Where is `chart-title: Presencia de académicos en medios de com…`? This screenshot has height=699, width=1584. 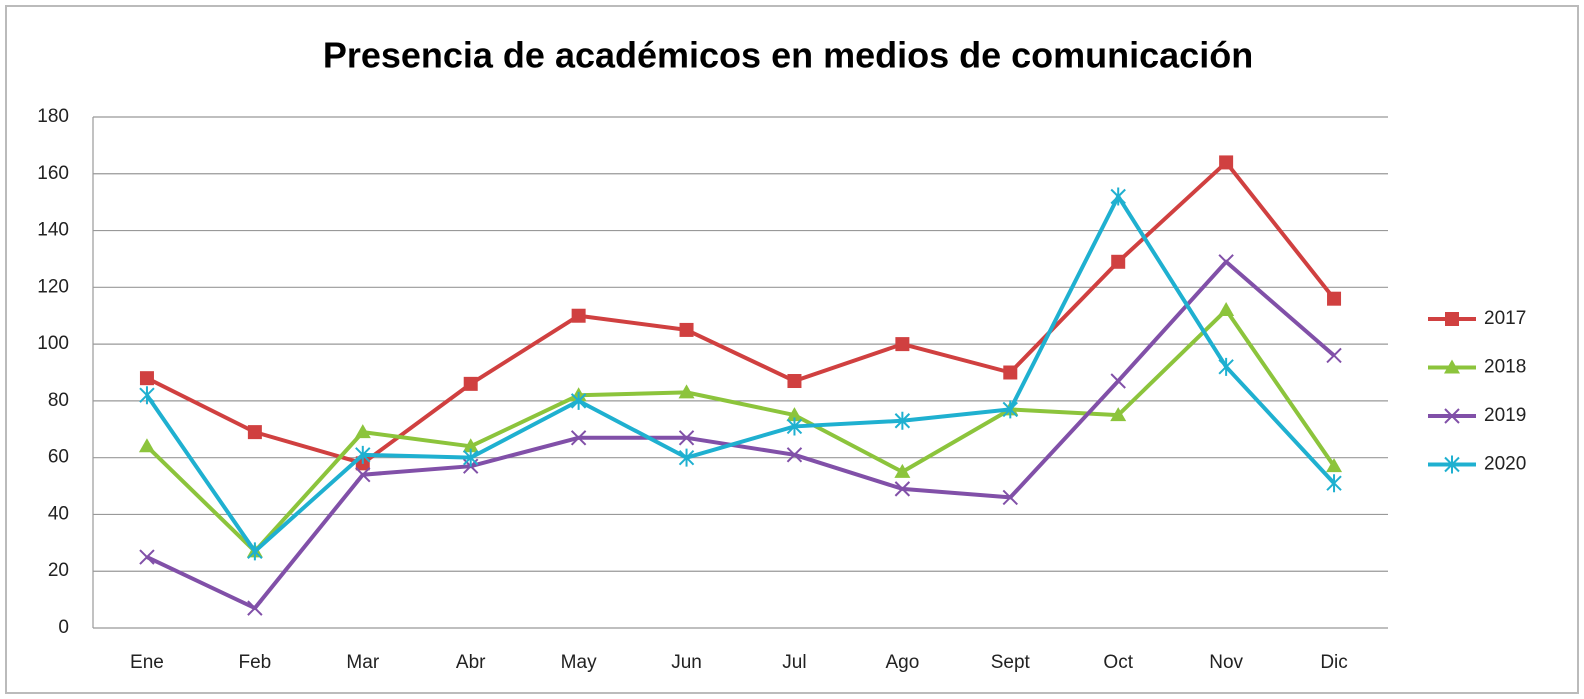 chart-title: Presencia de académicos en medios de com… is located at coordinates (788, 55).